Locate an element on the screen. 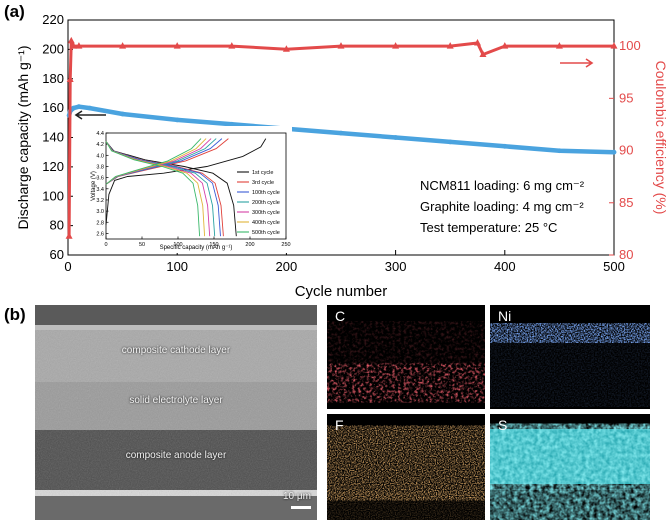 The height and width of the screenshot is (525, 666). inset-y-tick-label: 3.4 is located at coordinates (100, 190).